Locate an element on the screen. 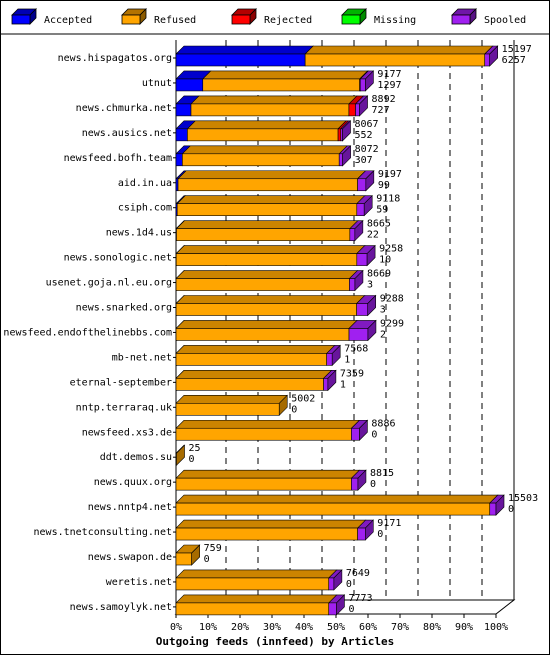  category-label: news.swapon.de is located at coordinates (130, 557).